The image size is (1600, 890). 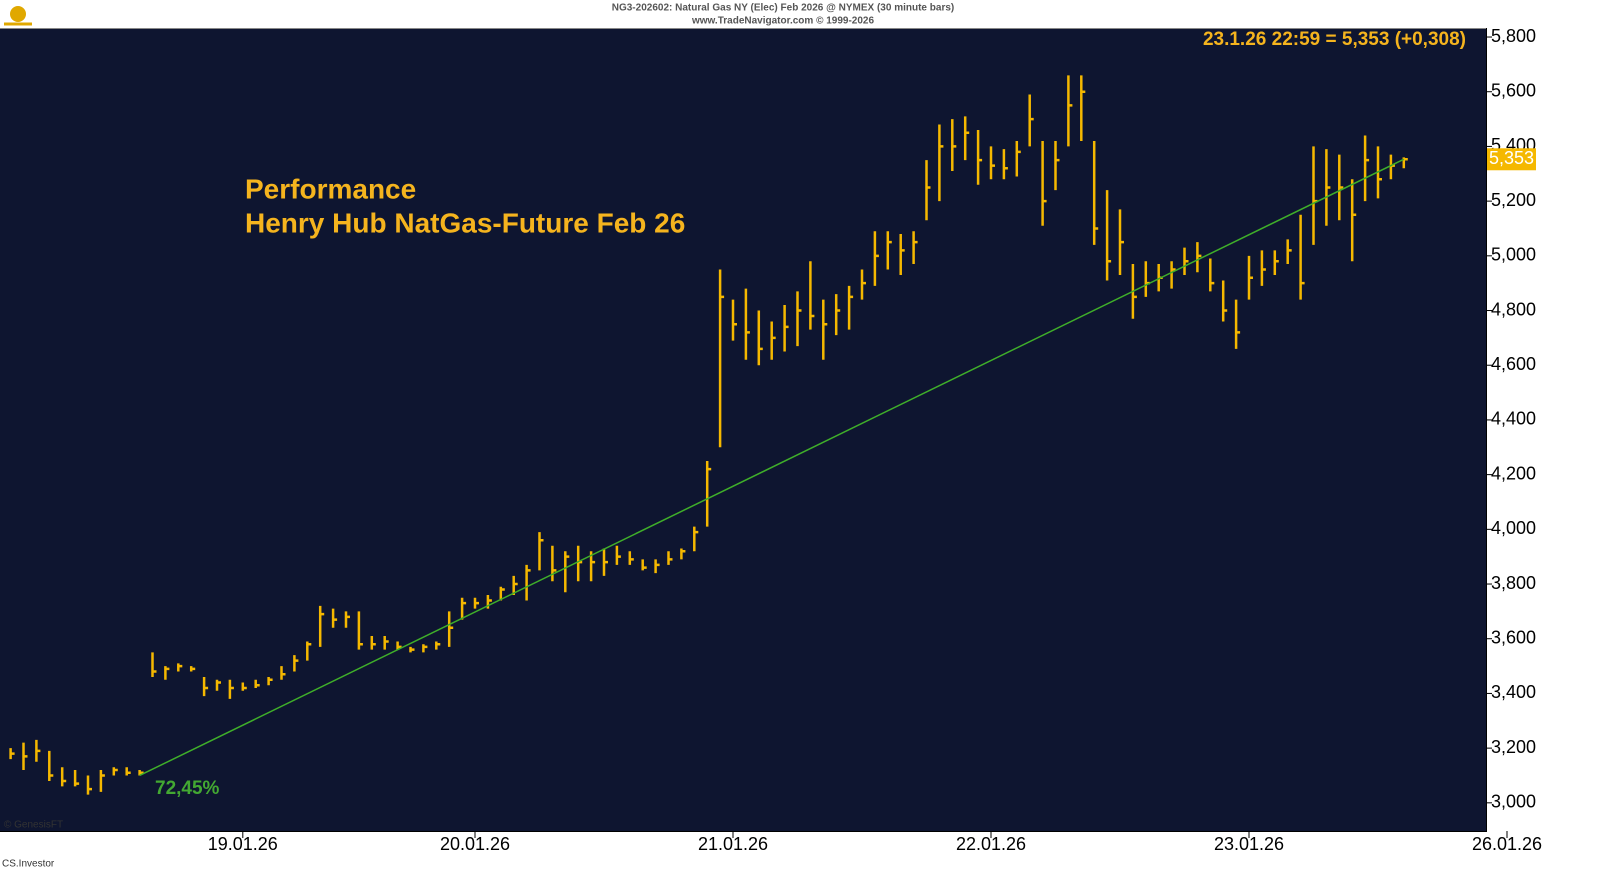 What do you see at coordinates (28, 864) in the screenshot?
I see `footer: CS.Investor` at bounding box center [28, 864].